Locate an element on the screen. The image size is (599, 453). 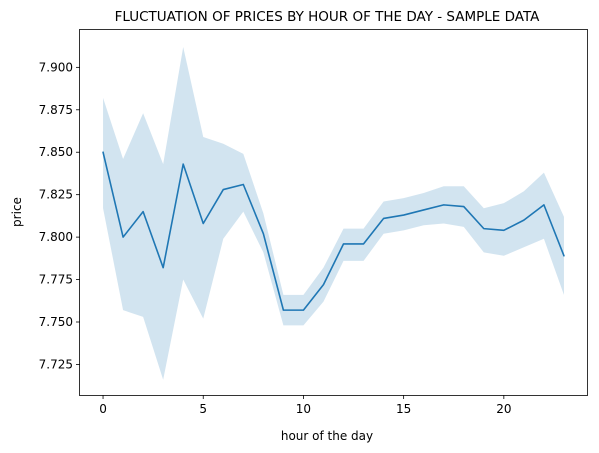
y-tick-label: 7.825 is located at coordinates (56, 195).